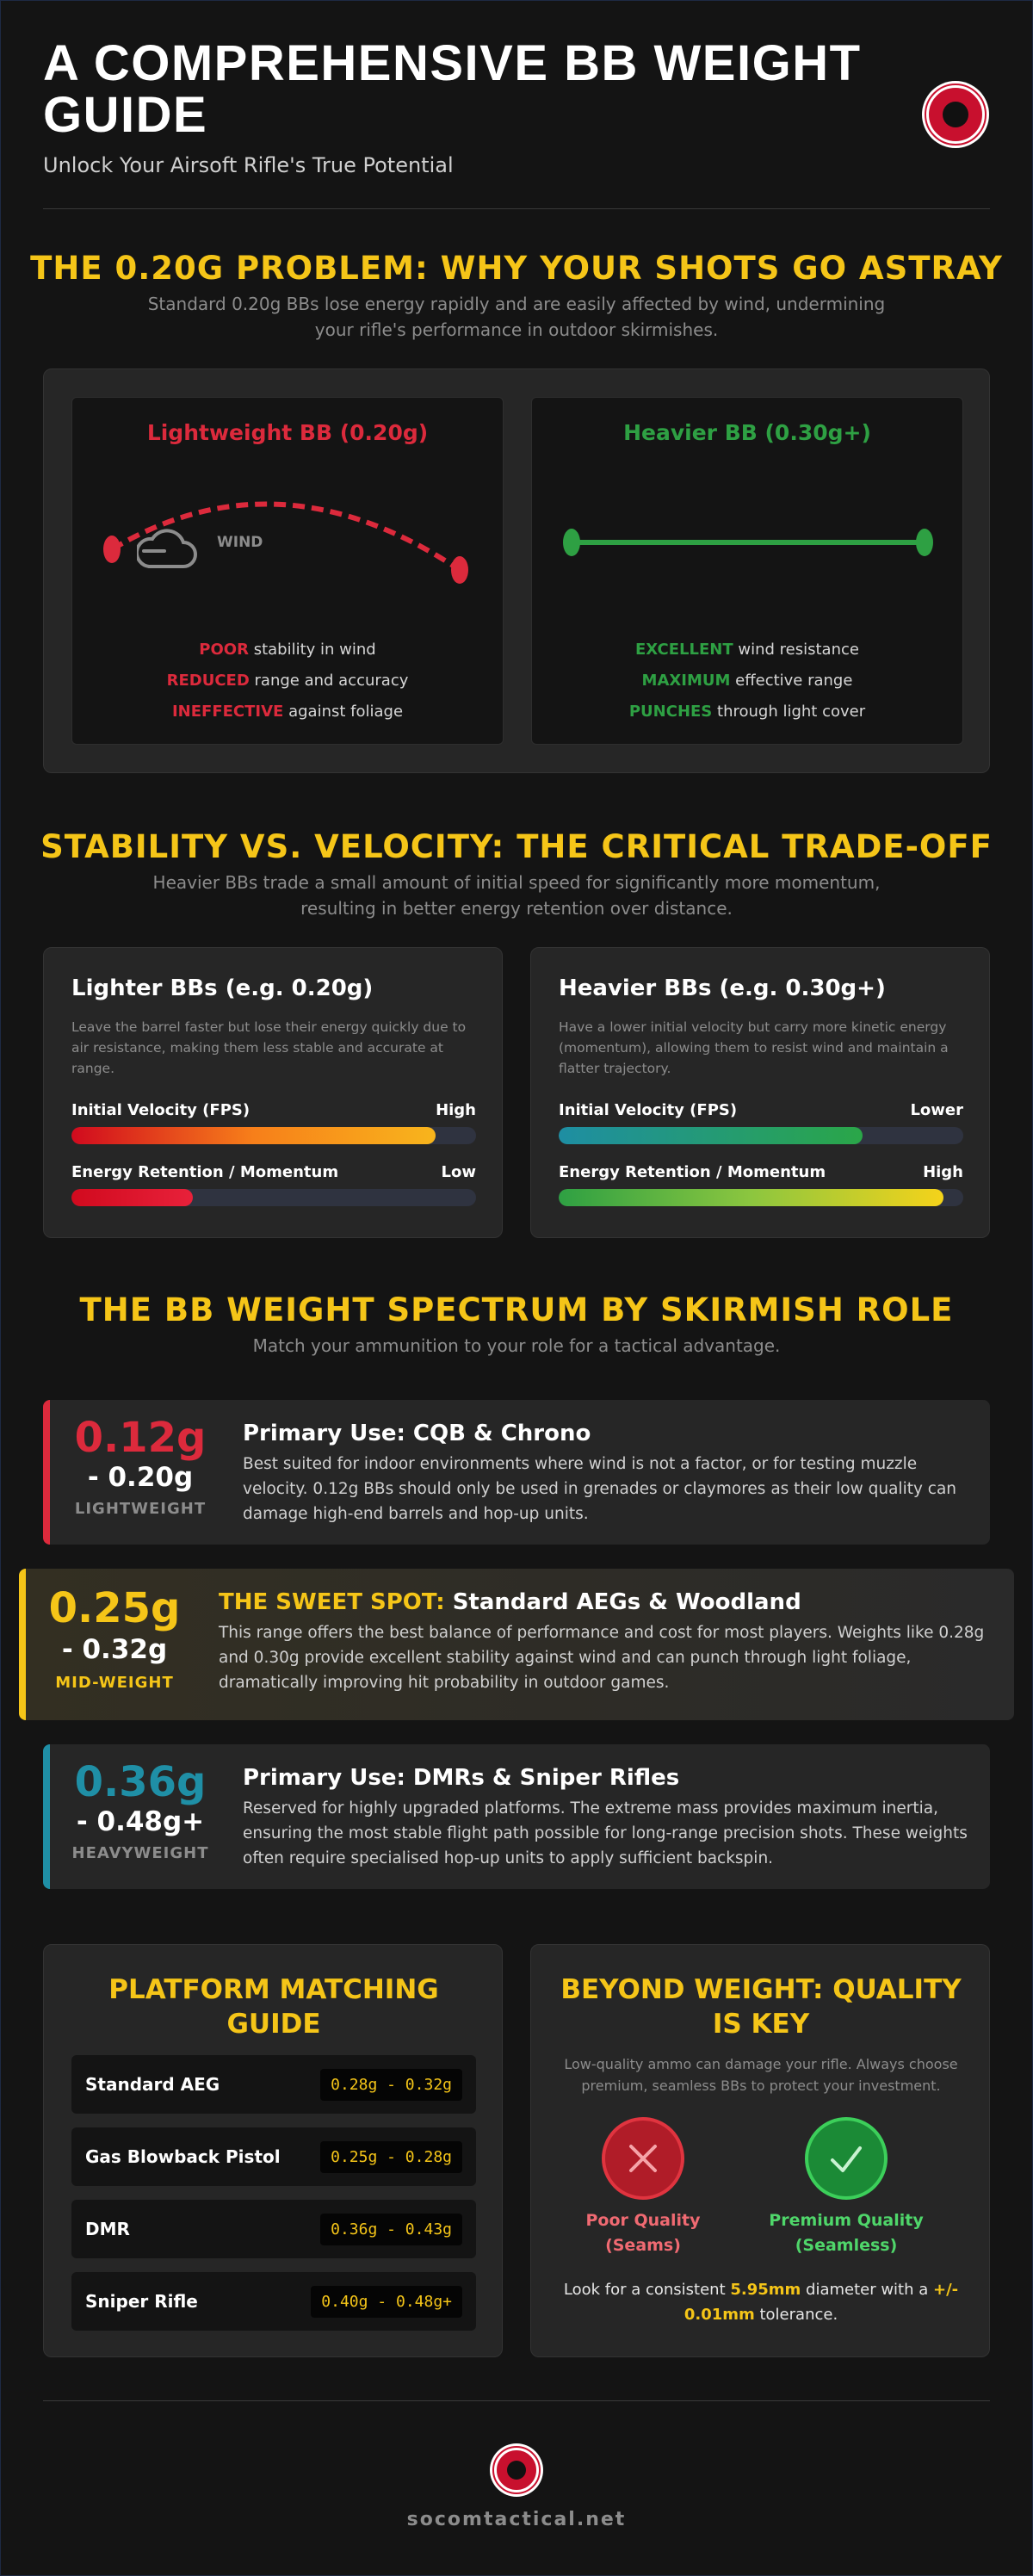  I want to click on row-heading: Primary Use: CQB & Chrono, so click(417, 1434).